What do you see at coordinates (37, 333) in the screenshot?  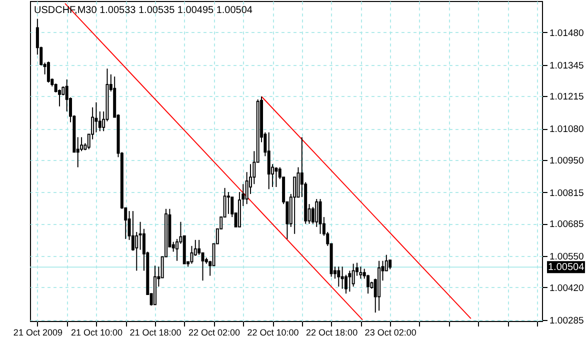 I see `x-tick-label: 21 Oct 2009` at bounding box center [37, 333].